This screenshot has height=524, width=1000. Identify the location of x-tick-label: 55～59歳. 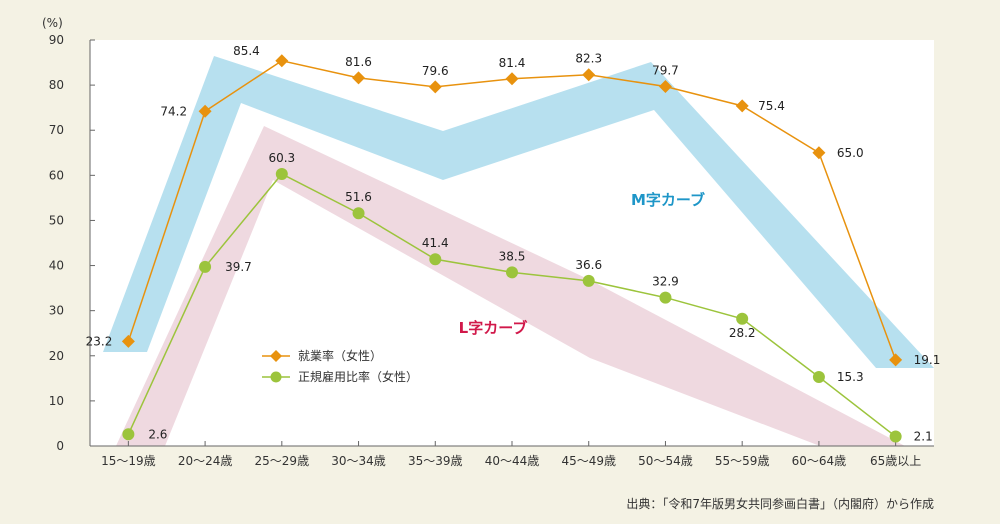
(742, 461).